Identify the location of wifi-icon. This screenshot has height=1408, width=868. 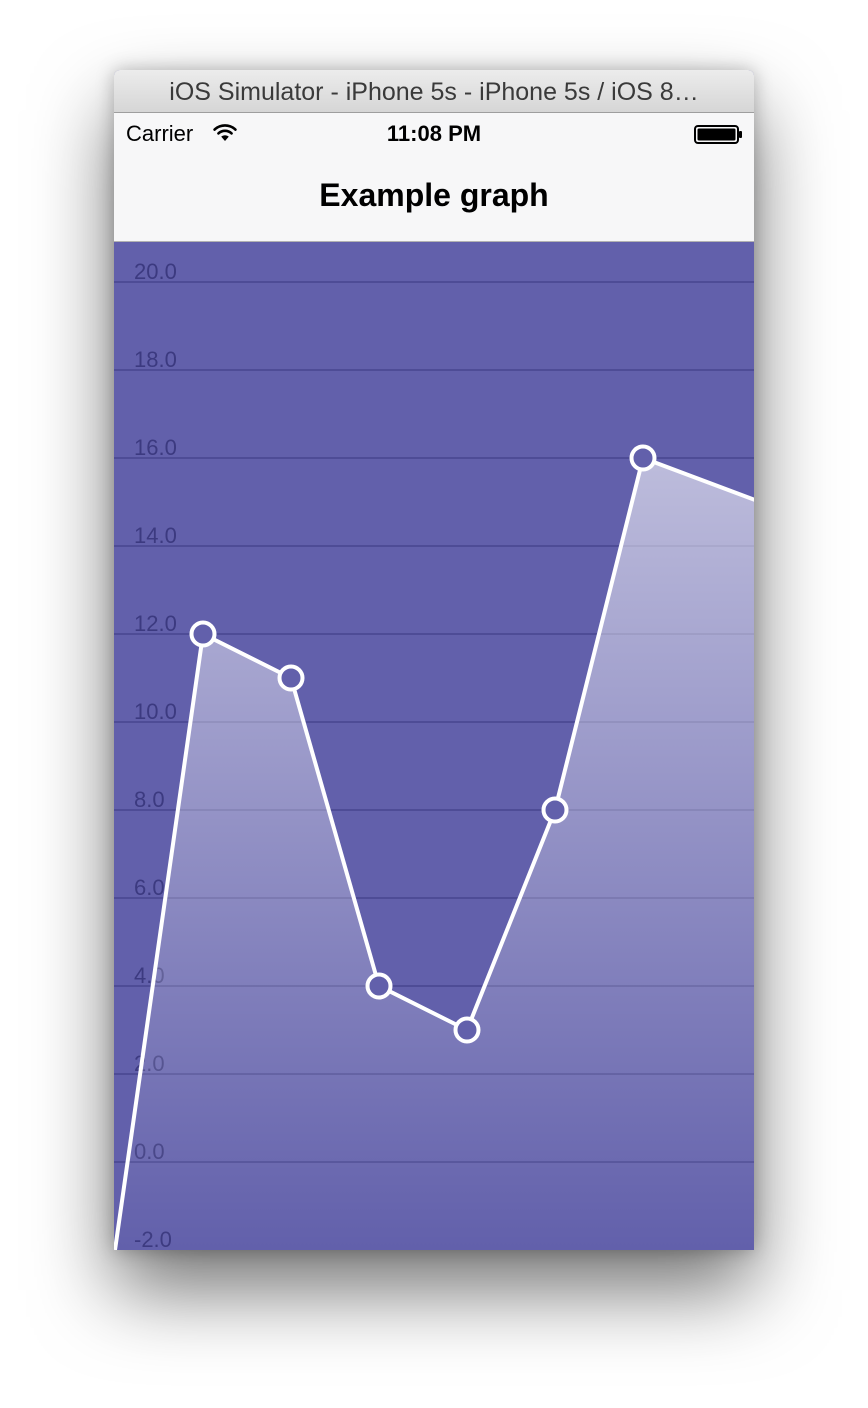
(225, 135).